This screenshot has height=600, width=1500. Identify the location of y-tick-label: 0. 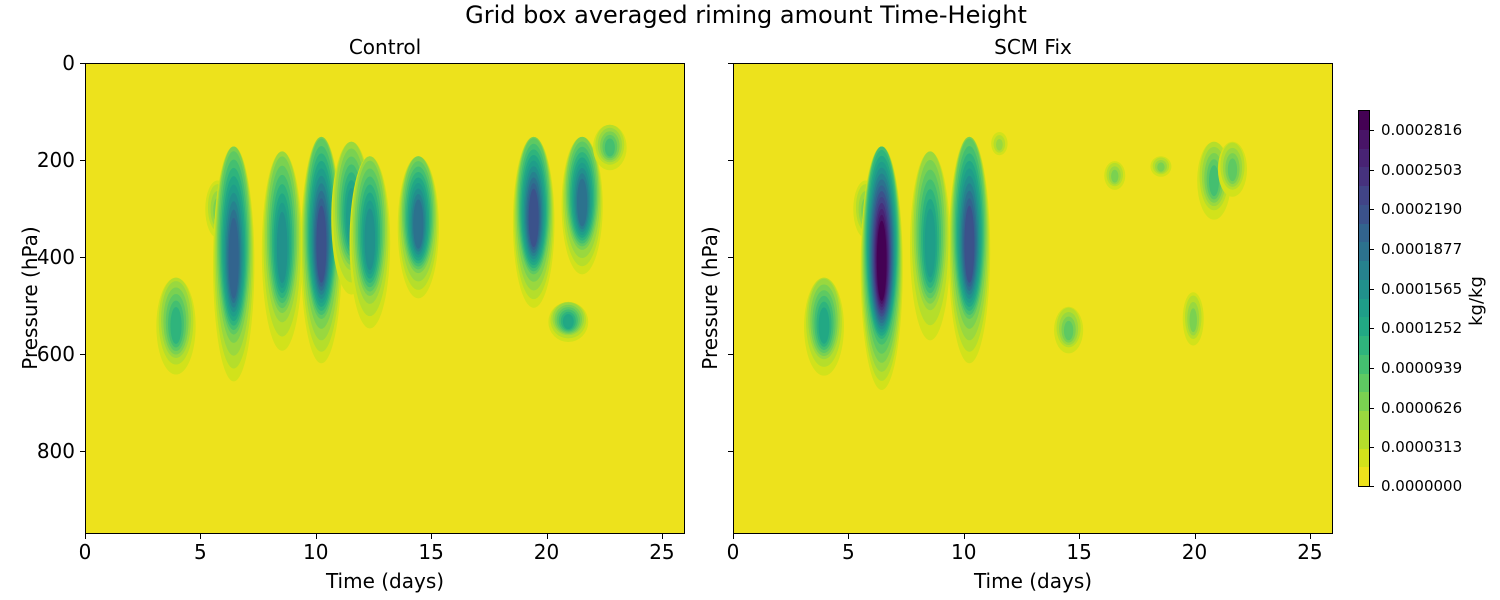
(68, 63).